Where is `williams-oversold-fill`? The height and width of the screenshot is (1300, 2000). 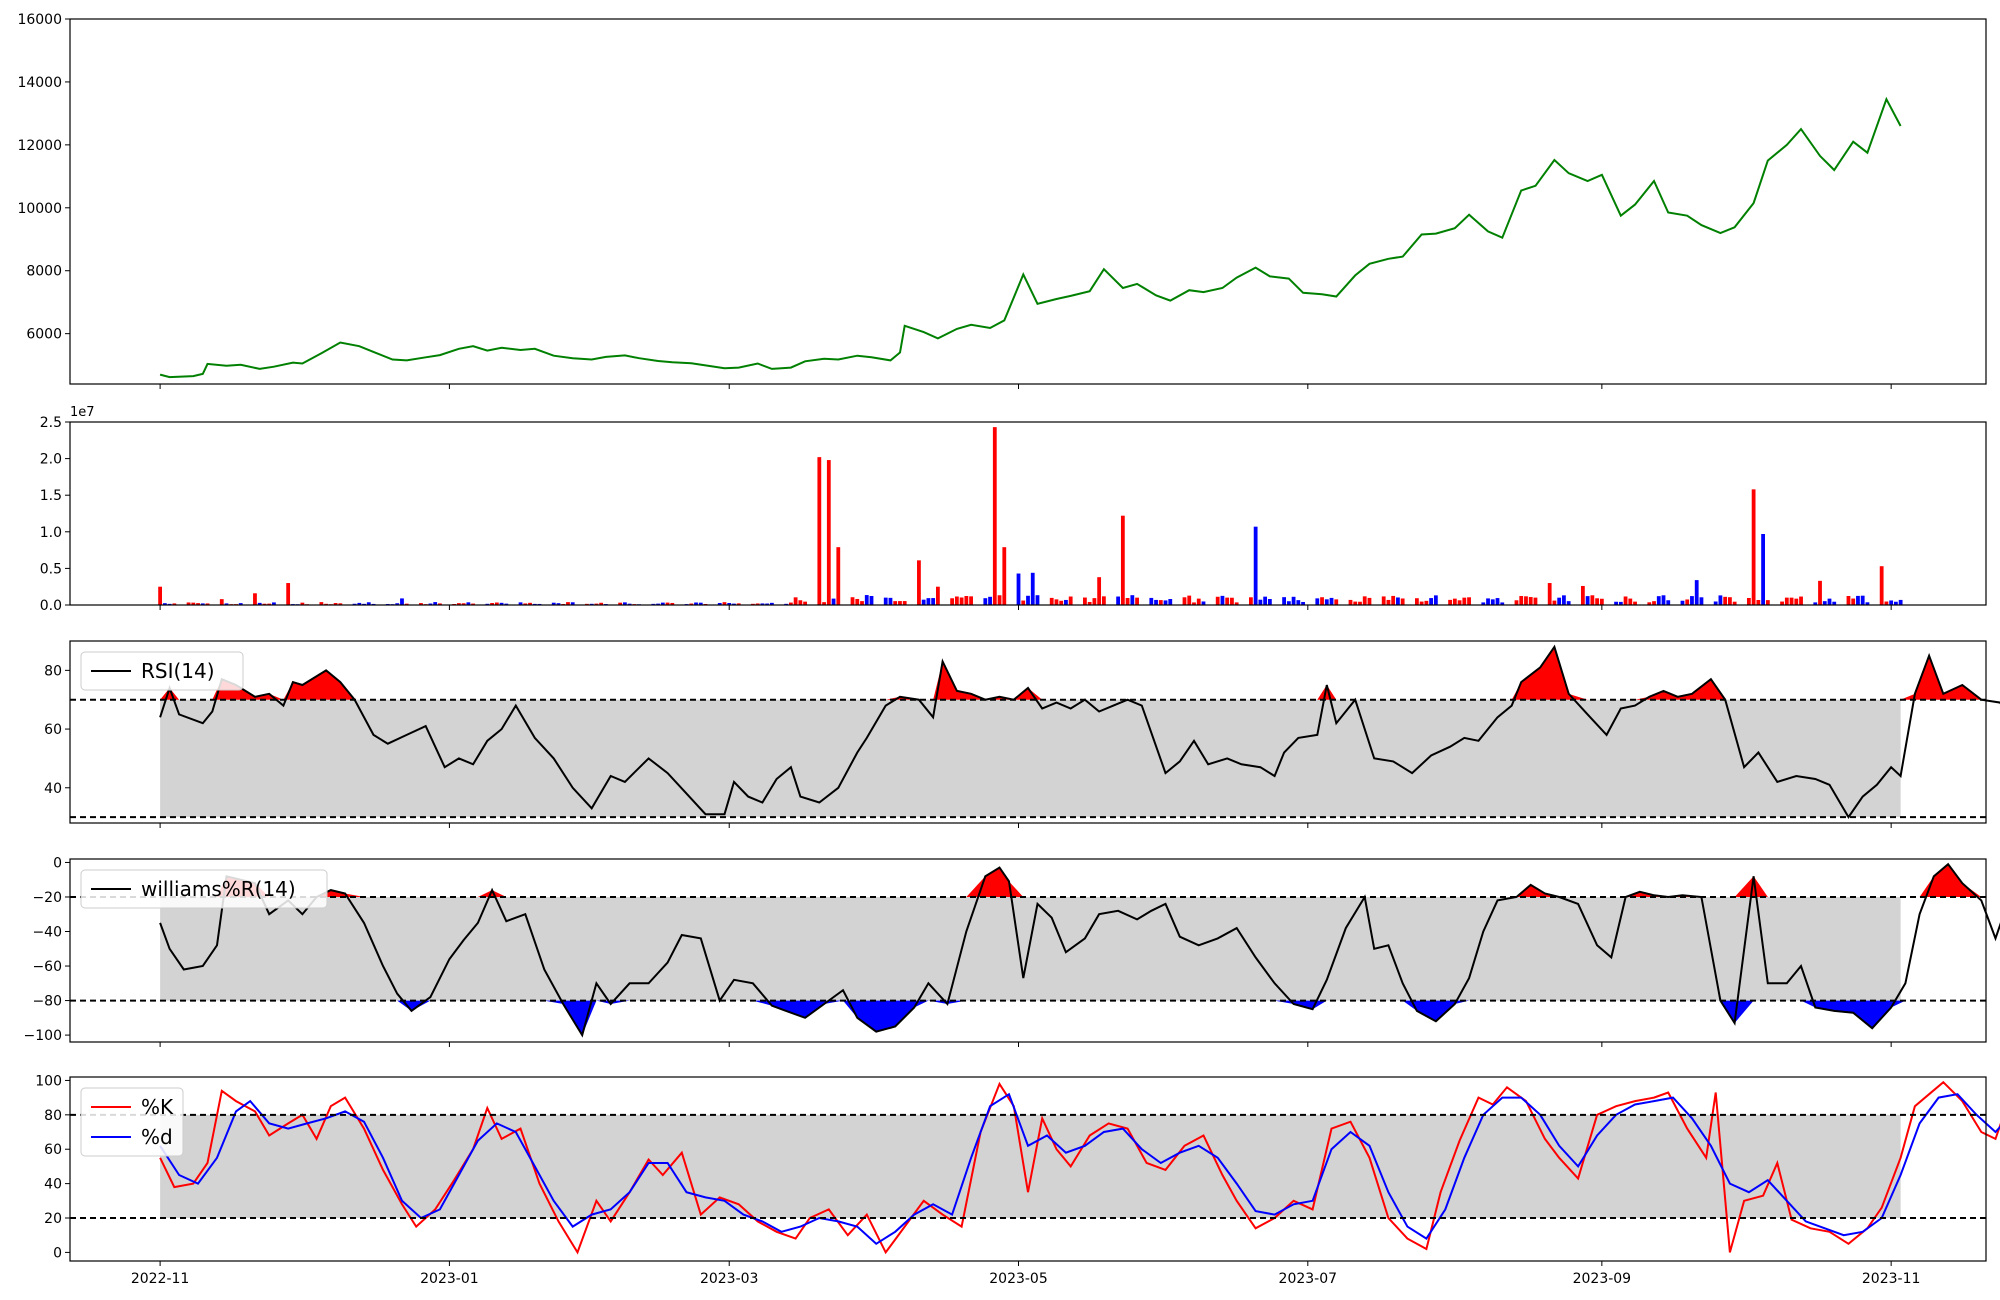
williams-oversold-fill is located at coordinates (1151, 1018).